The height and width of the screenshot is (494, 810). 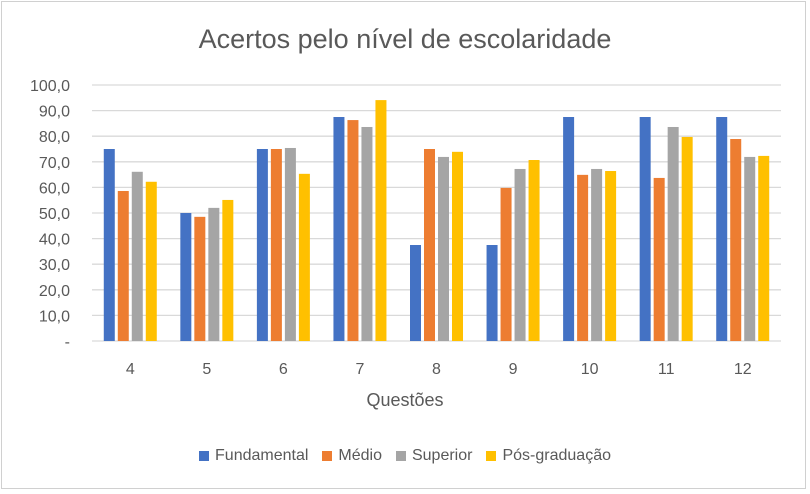 I want to click on bar-p-s-gradua-o-q10, so click(x=611, y=256).